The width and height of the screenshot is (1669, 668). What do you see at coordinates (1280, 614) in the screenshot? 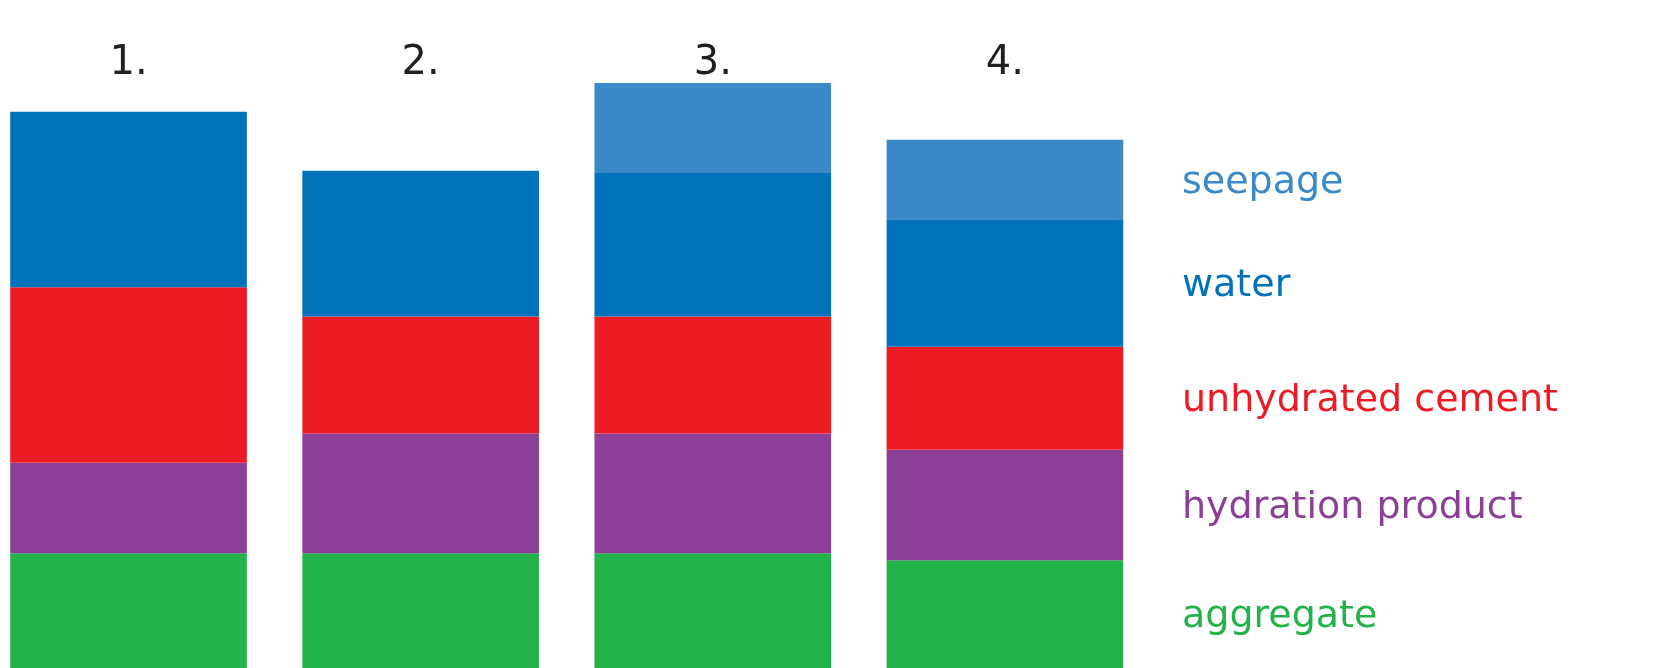
I see `series-label: aggregate` at bounding box center [1280, 614].